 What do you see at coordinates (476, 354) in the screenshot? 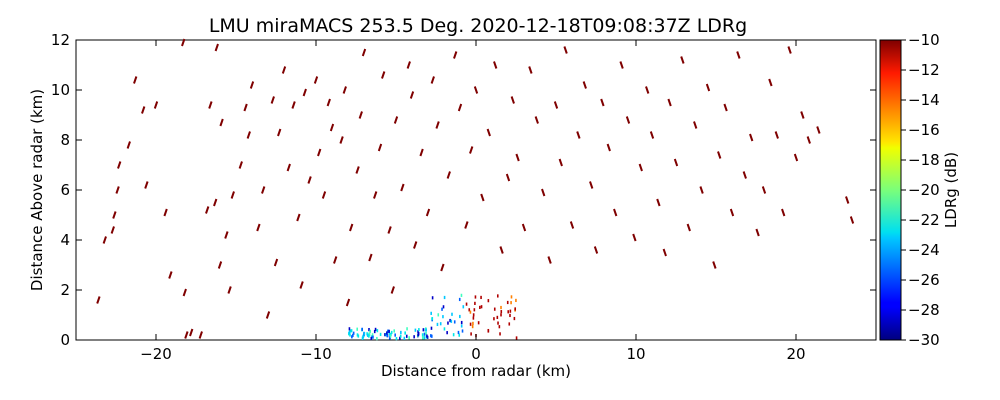
I see `x-tick-label: 0` at bounding box center [476, 354].